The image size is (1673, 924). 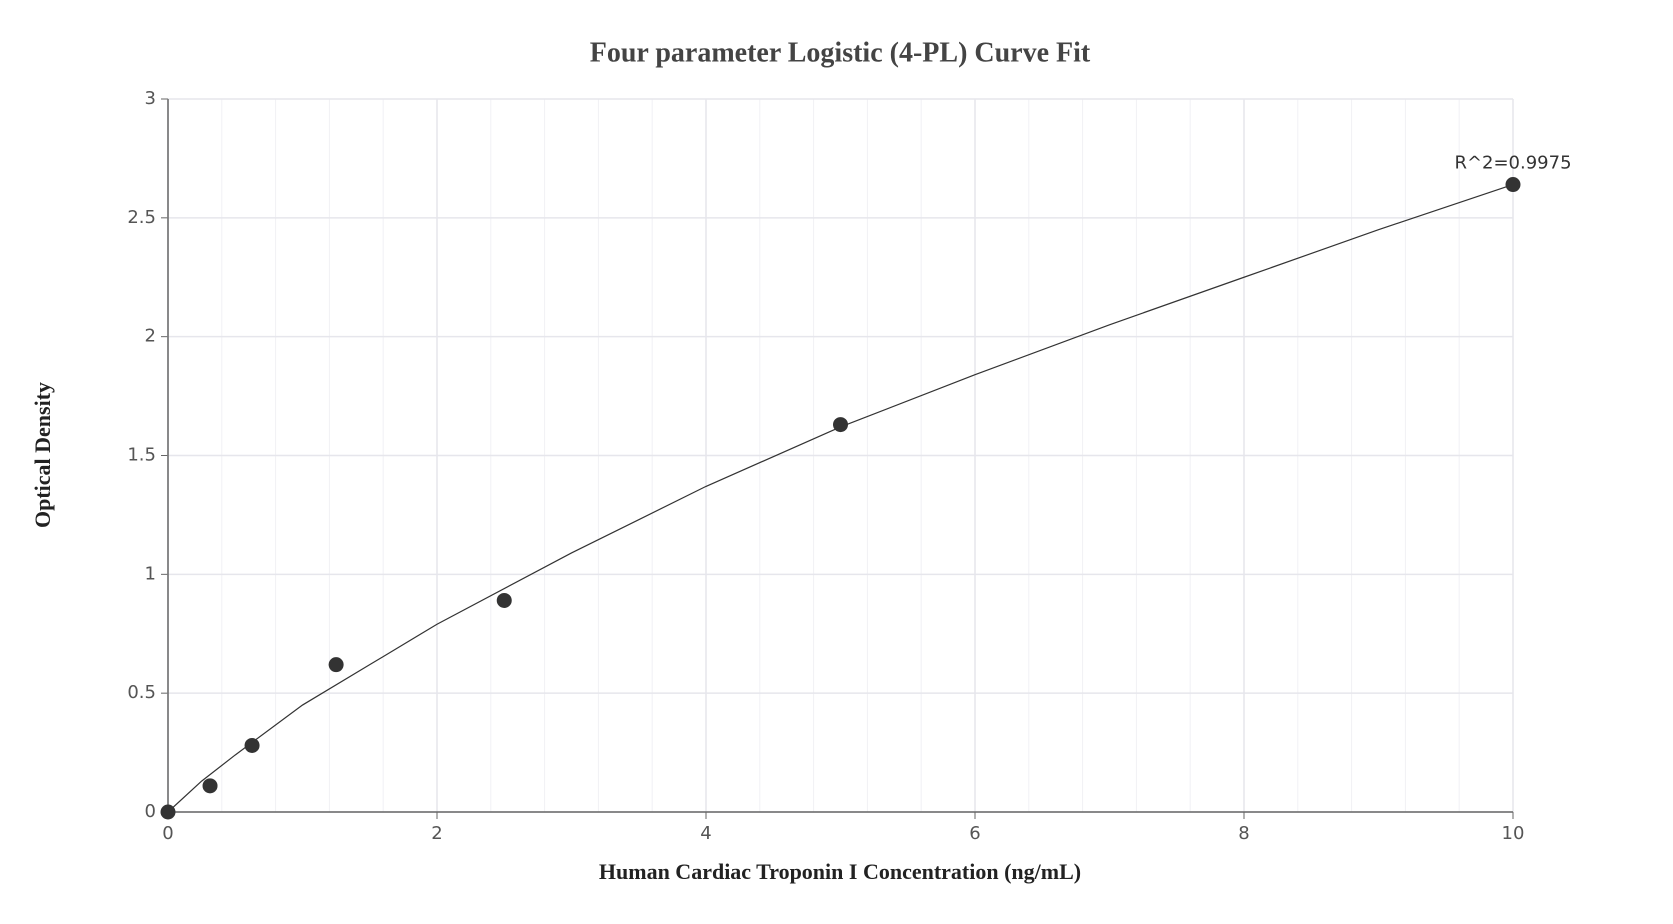 What do you see at coordinates (1513, 833) in the screenshot?
I see `x-tick-label: 10` at bounding box center [1513, 833].